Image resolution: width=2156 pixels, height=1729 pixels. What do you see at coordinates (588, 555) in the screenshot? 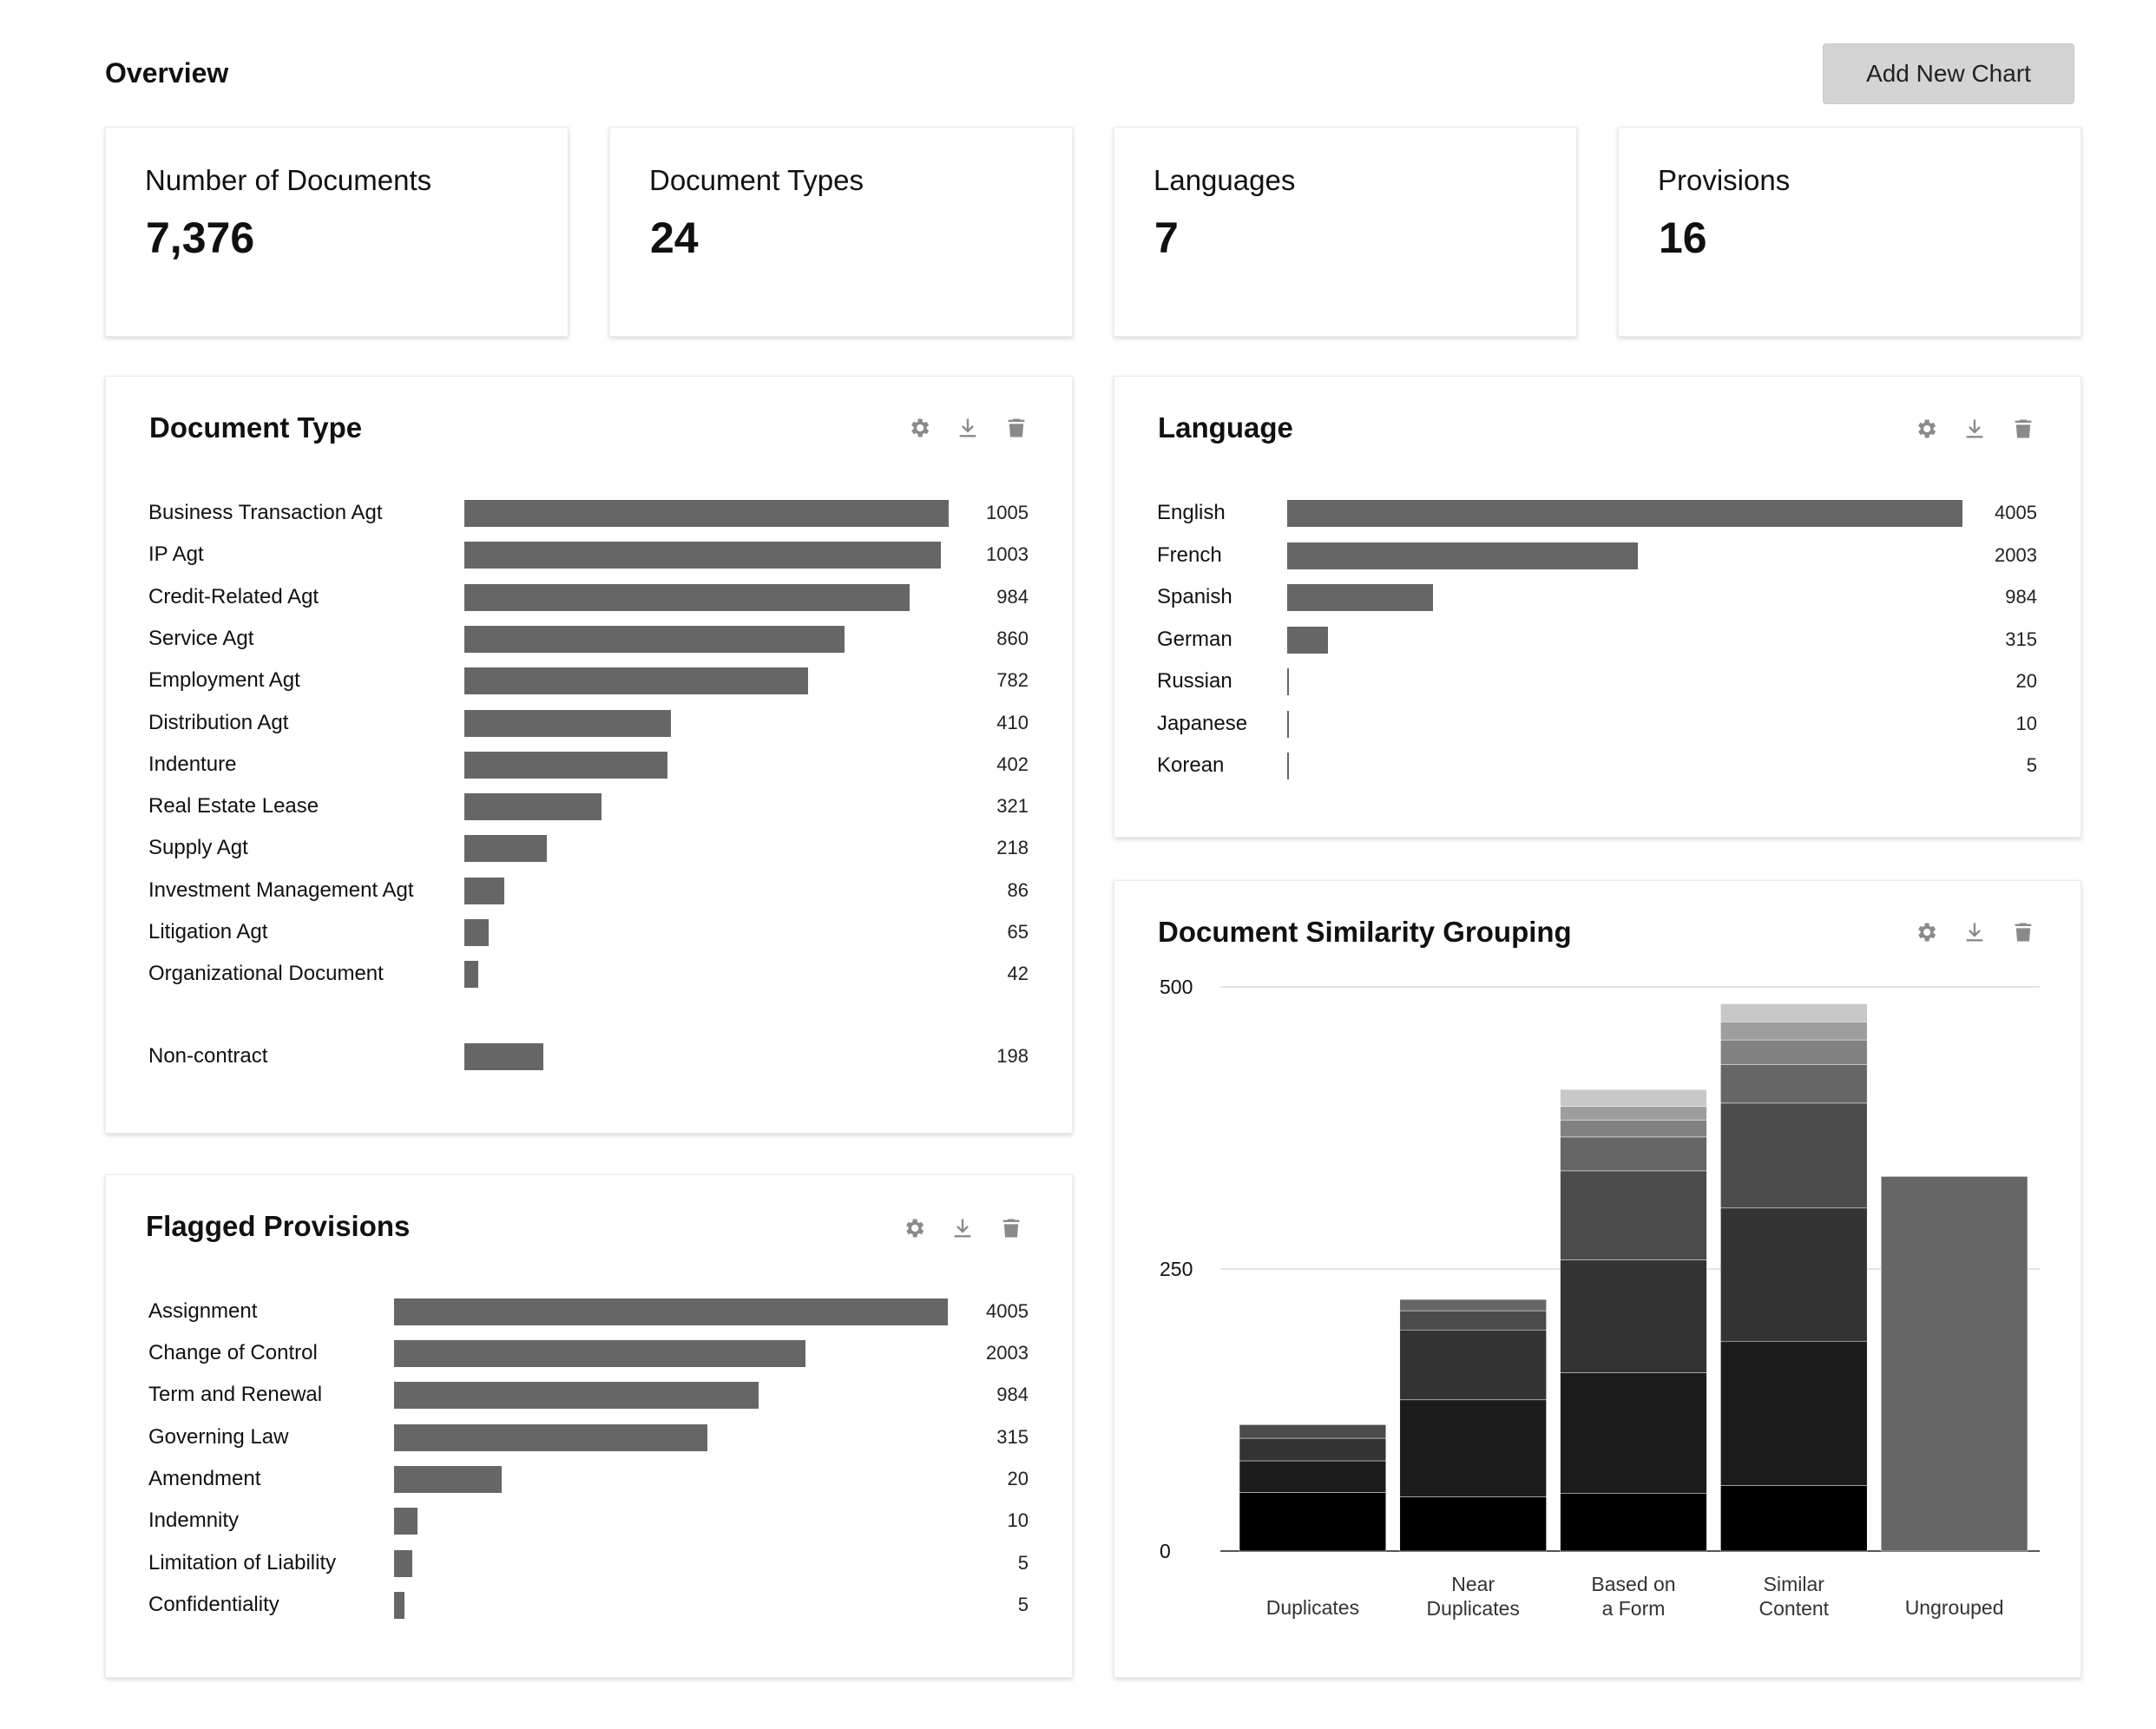
I see `bar-row: IP Agt 1003` at bounding box center [588, 555].